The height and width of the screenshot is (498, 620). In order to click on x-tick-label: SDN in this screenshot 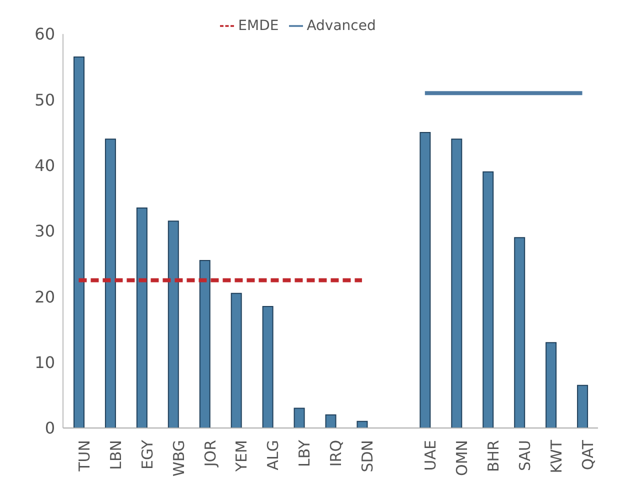, I will do `click(367, 456)`.